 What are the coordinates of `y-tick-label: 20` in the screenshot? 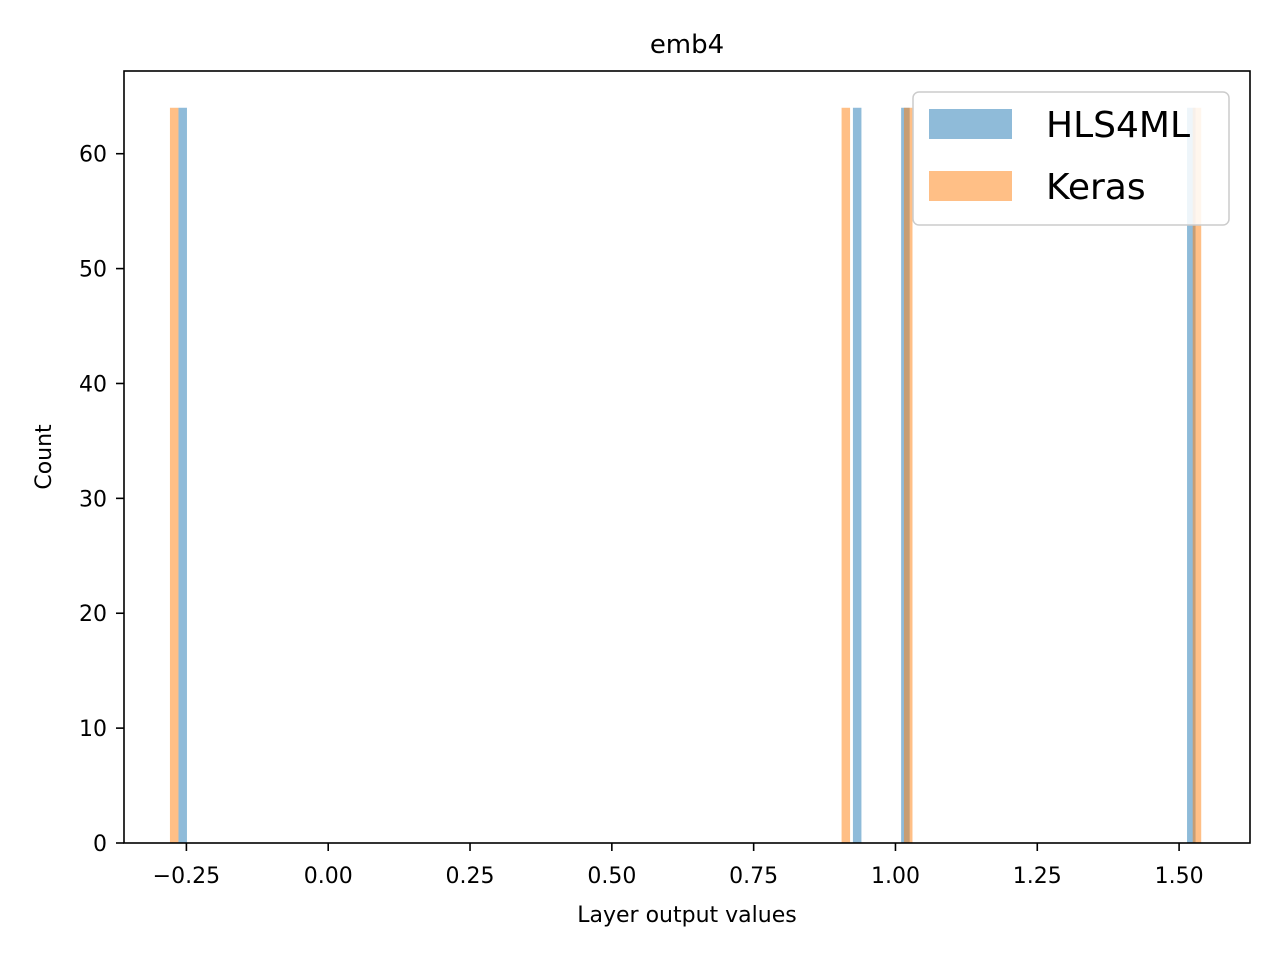 It's located at (93, 614).